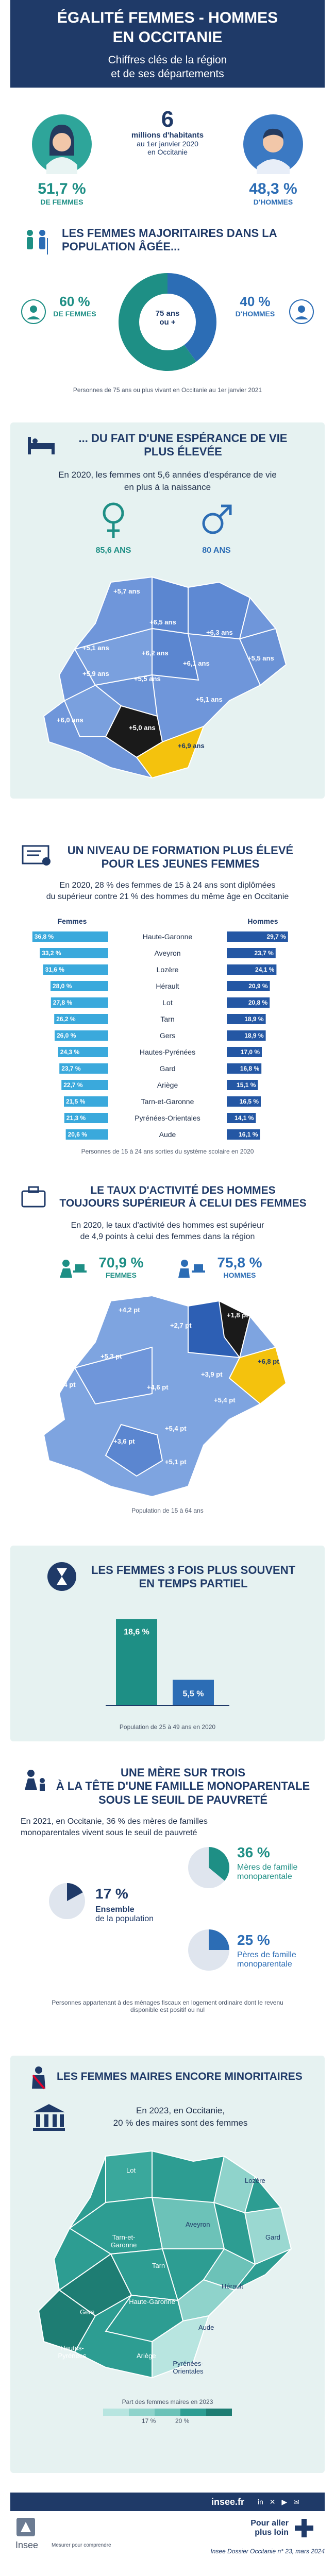  I want to click on men-share-value: 48,3 %, so click(273, 188).